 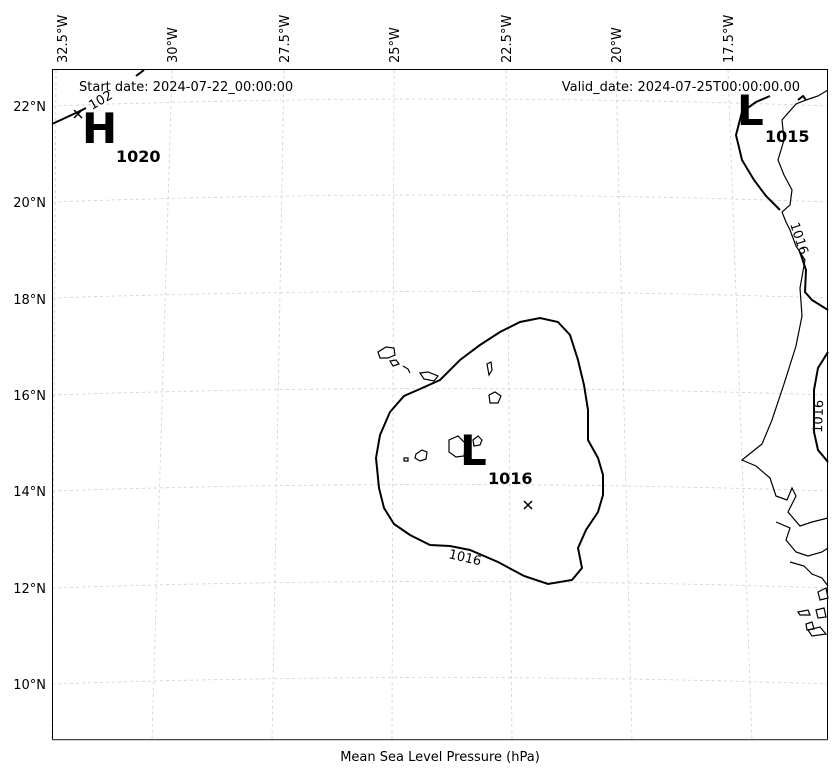 I want to click on lon-label-25w: 25°W, so click(x=395, y=45).